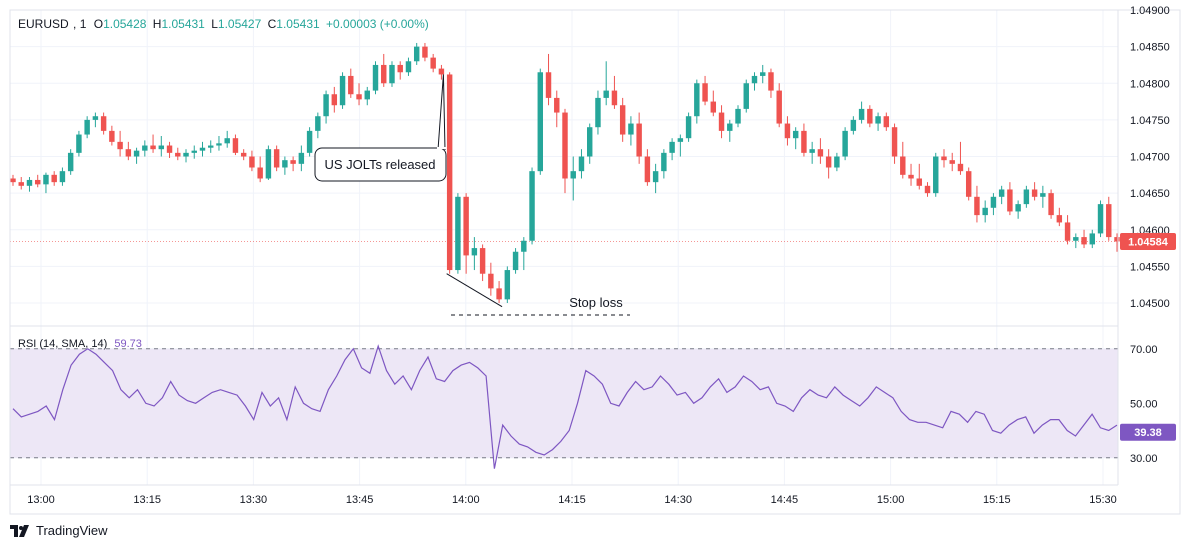 The height and width of the screenshot is (549, 1189). What do you see at coordinates (1150, 304) in the screenshot?
I see `price-tick-label: 1.04500` at bounding box center [1150, 304].